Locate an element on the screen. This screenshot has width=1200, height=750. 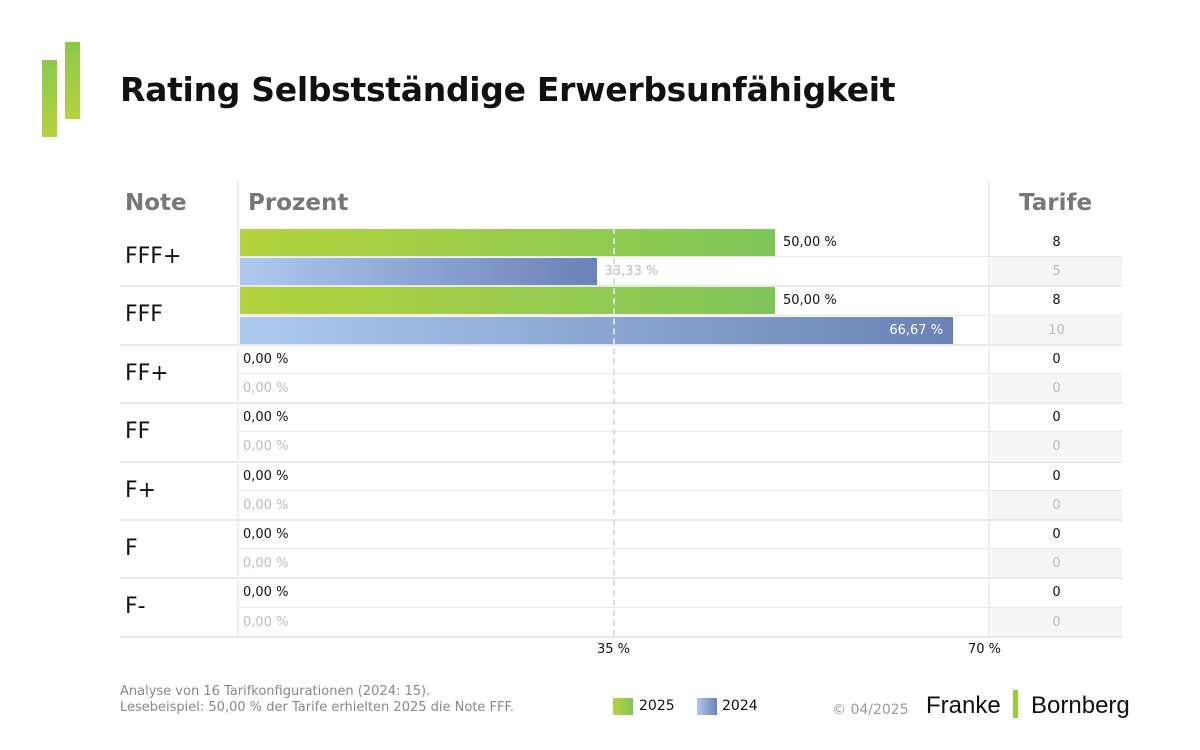
category-label: FF+ is located at coordinates (147, 373).